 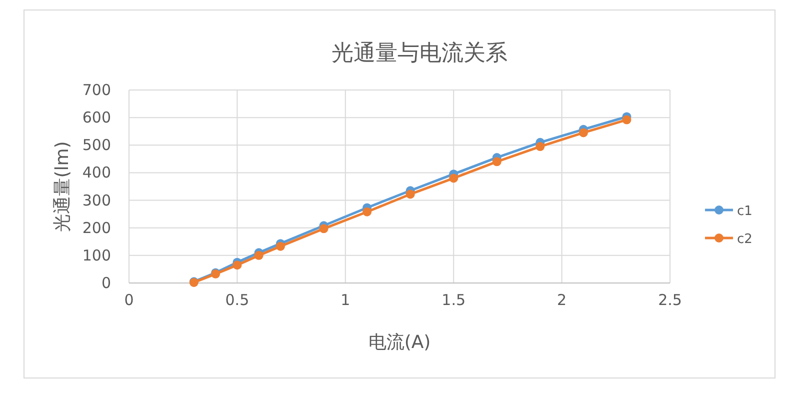 I want to click on x-tick-label: 2, so click(x=562, y=300).